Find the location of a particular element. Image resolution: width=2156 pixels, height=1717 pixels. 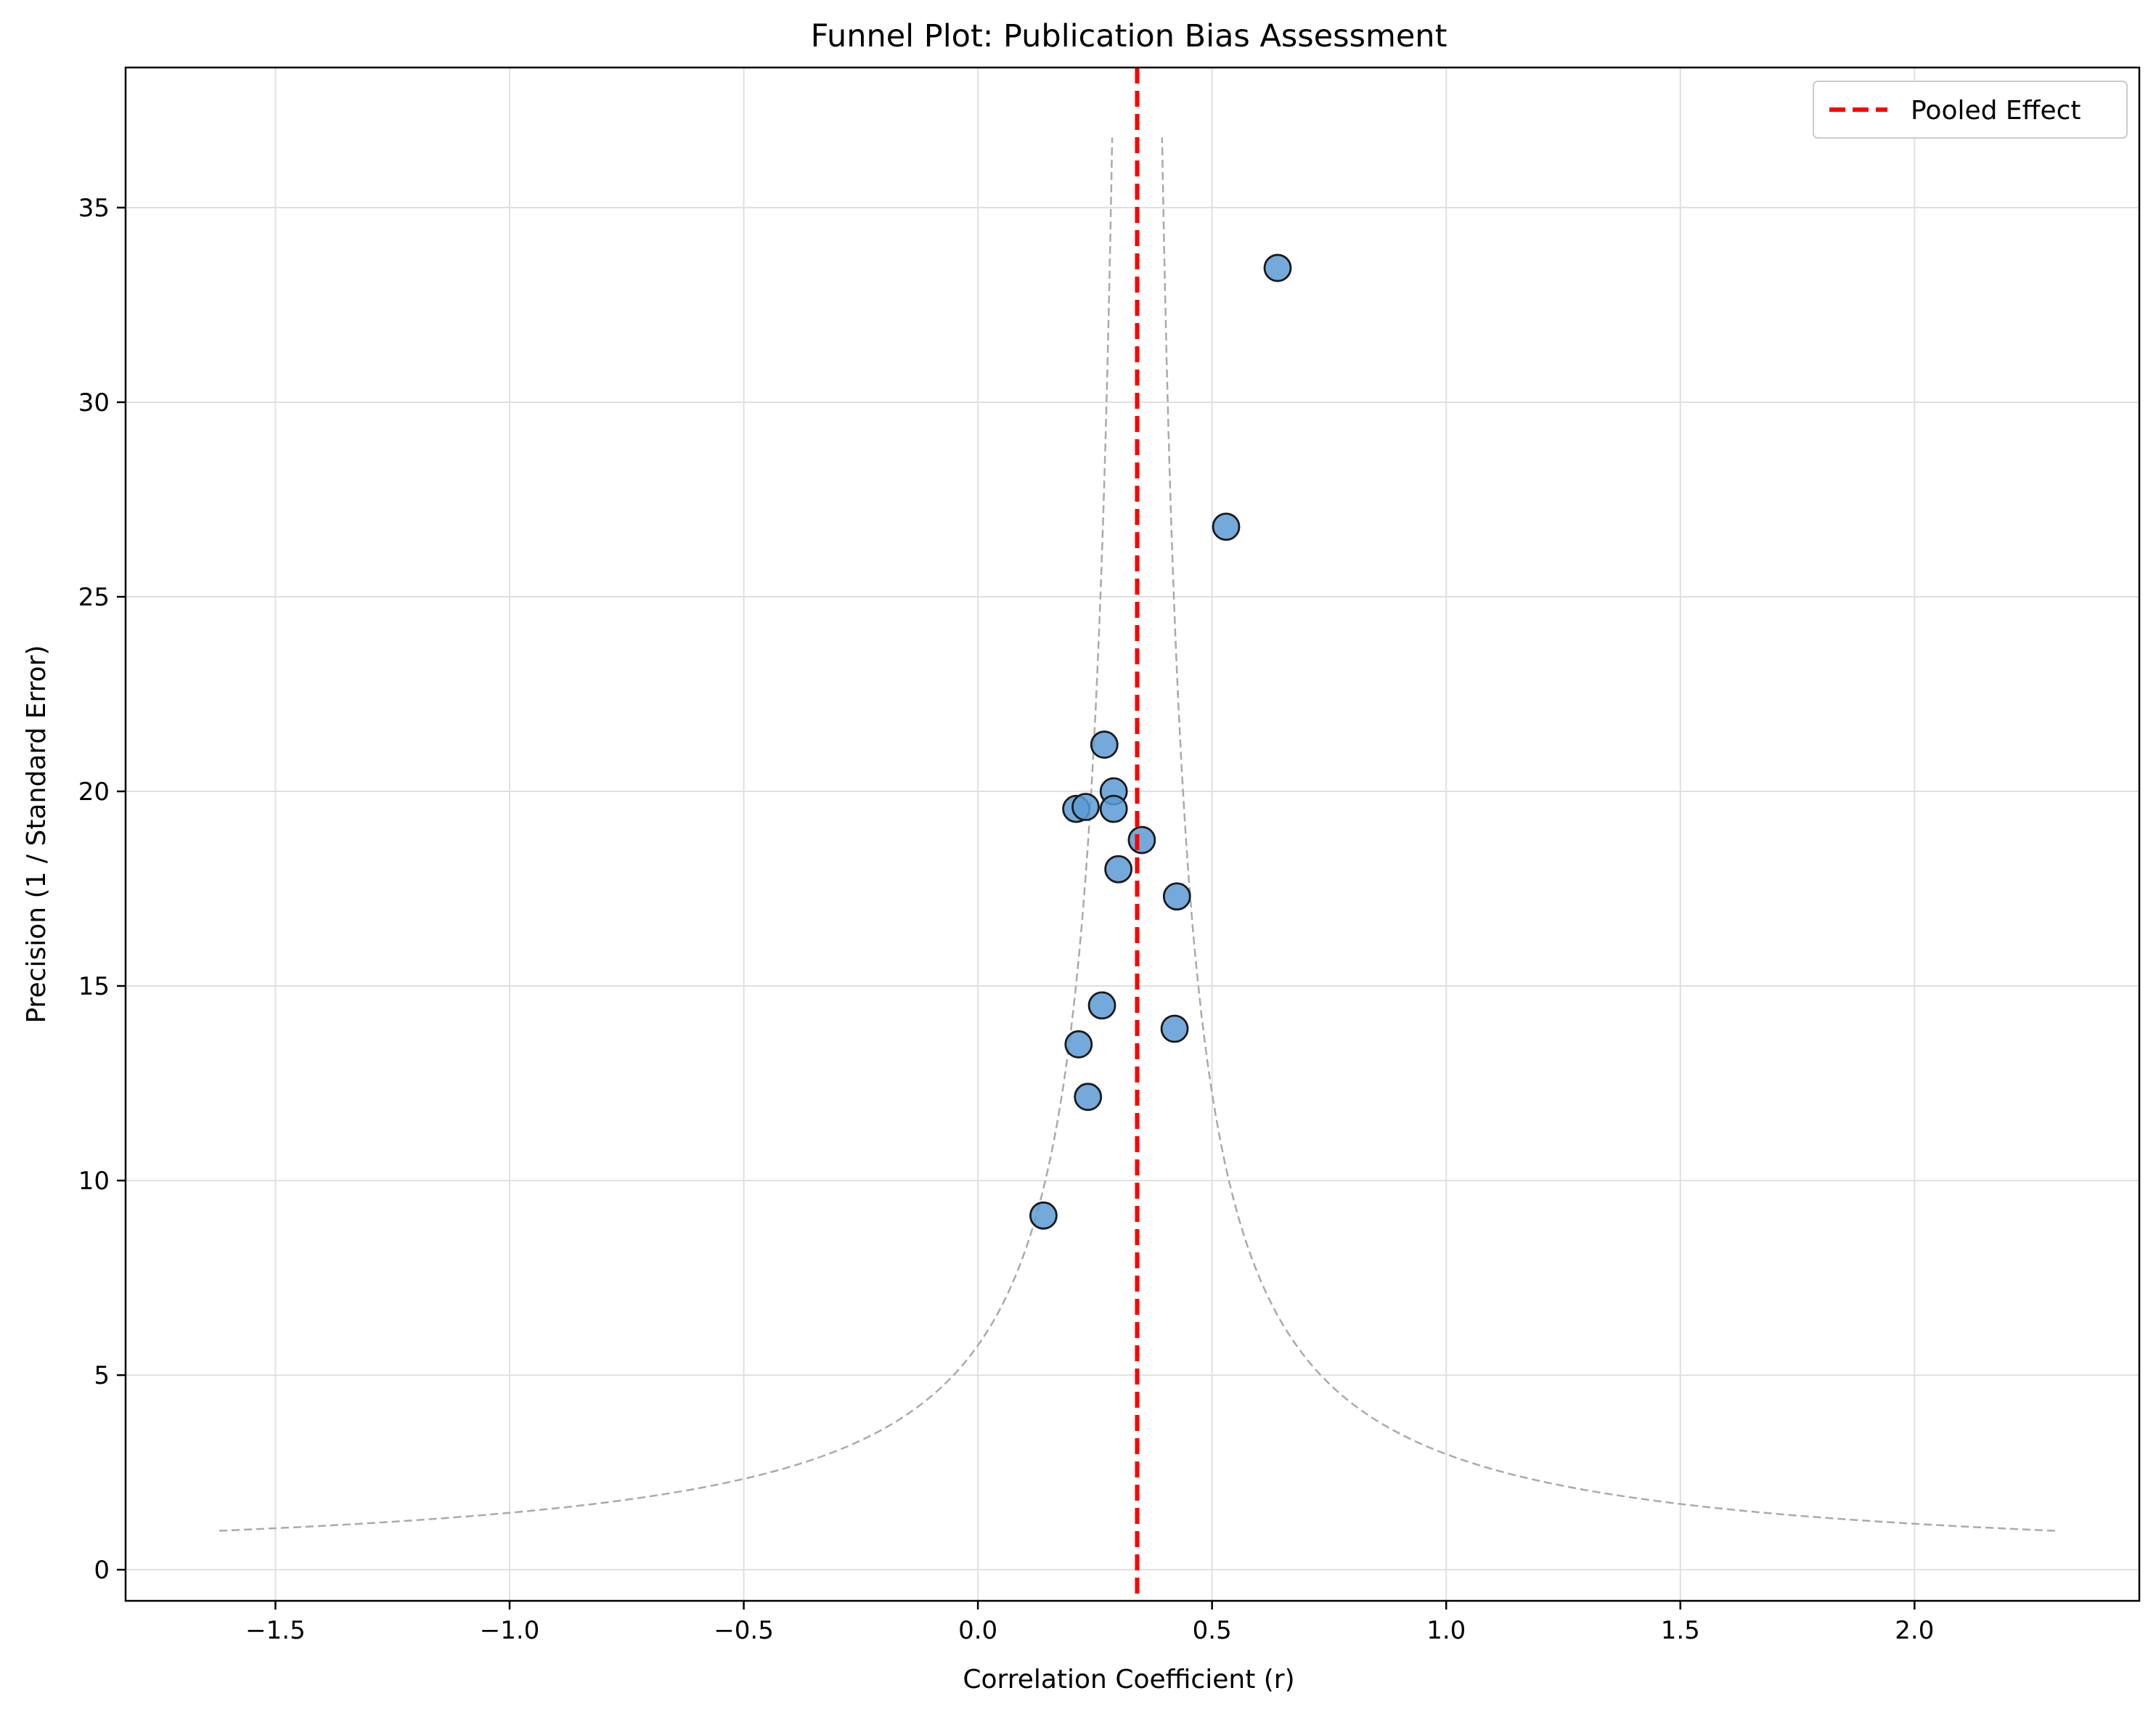

x-tick-label: 1.5 is located at coordinates (1681, 1630).